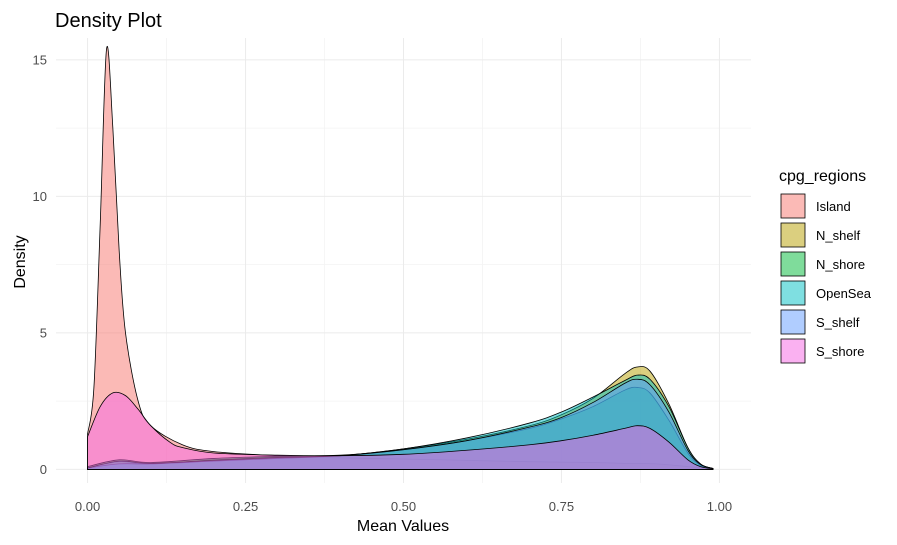 This screenshot has width=897, height=545. I want to click on legend-swatch-s-shelf, so click(793, 322).